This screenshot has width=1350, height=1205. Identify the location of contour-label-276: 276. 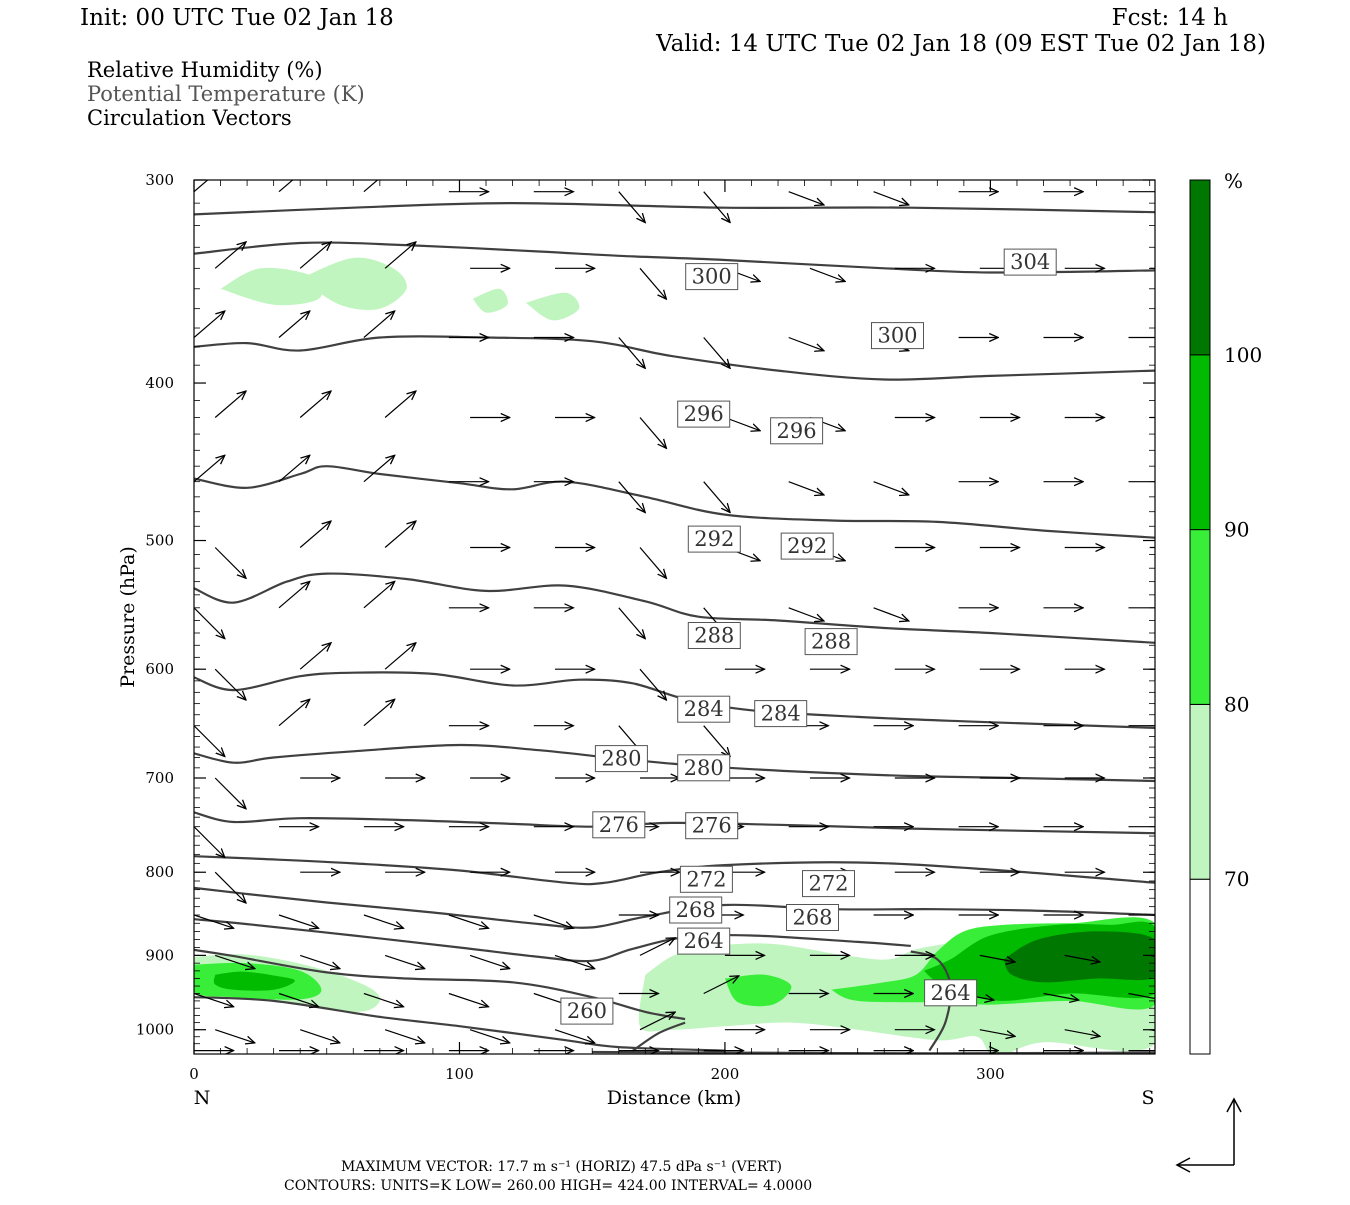
(619, 825).